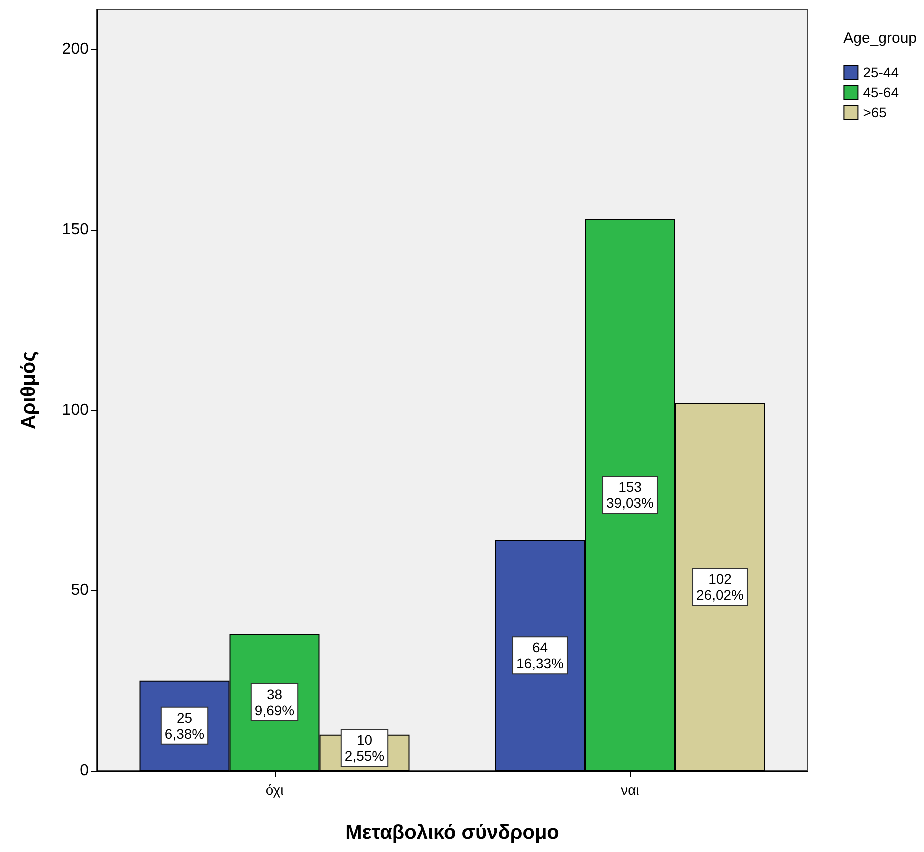  What do you see at coordinates (881, 72) in the screenshot?
I see `legend-label: 25-44` at bounding box center [881, 72].